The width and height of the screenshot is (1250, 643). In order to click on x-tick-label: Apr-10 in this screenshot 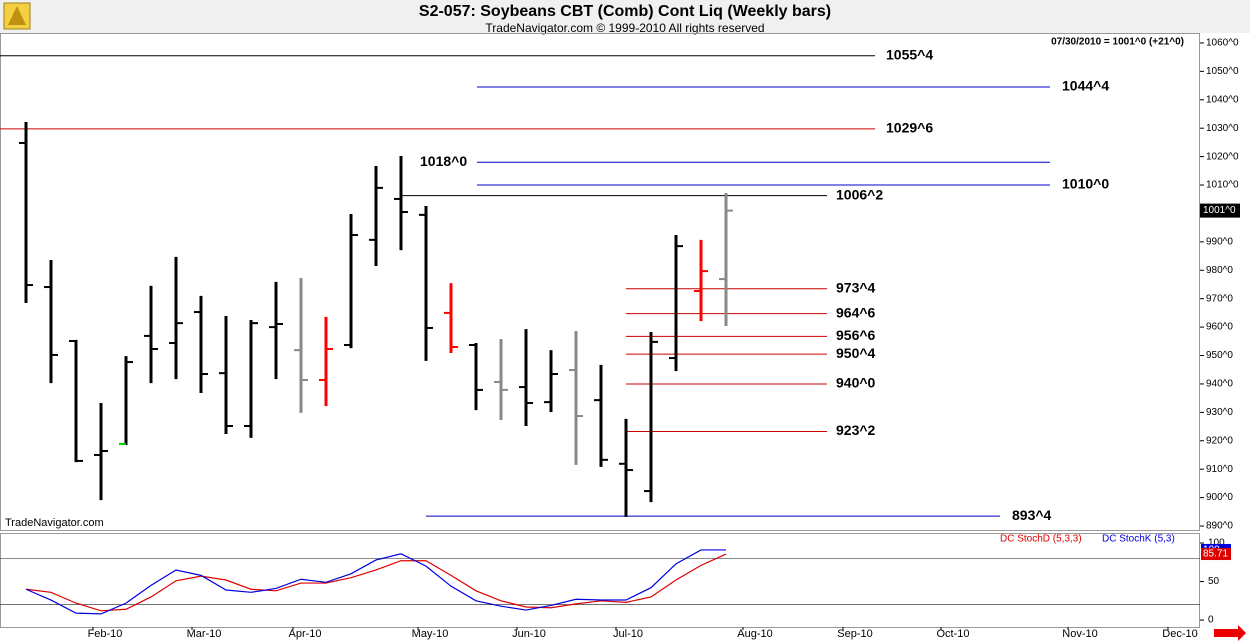, I will do `click(304, 634)`.